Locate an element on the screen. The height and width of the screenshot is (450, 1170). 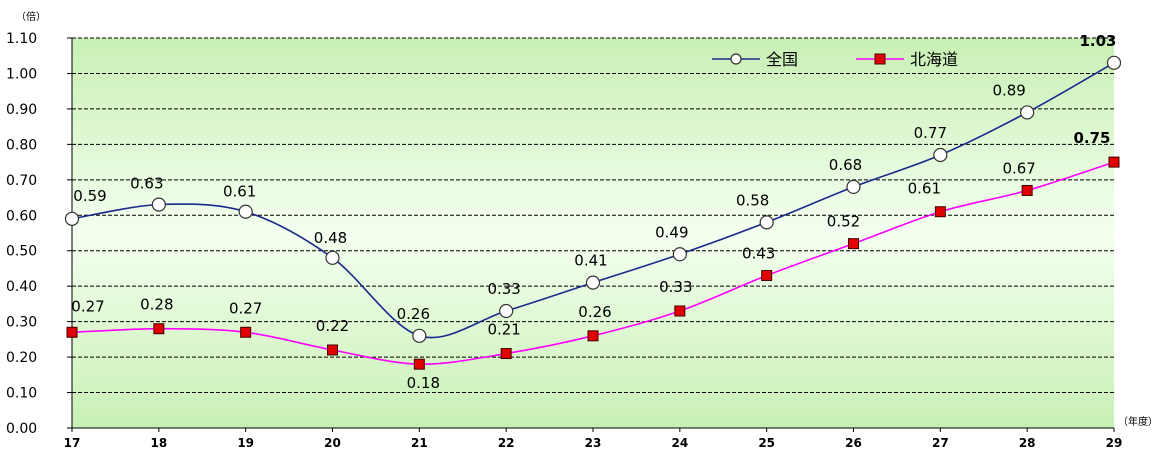
x-tick-label: 23 is located at coordinates (593, 443).